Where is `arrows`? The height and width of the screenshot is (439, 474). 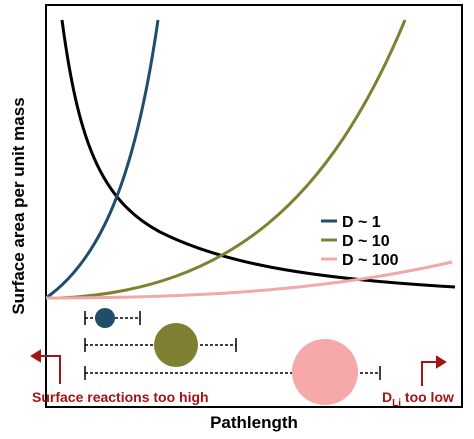
arrows is located at coordinates (238, 367).